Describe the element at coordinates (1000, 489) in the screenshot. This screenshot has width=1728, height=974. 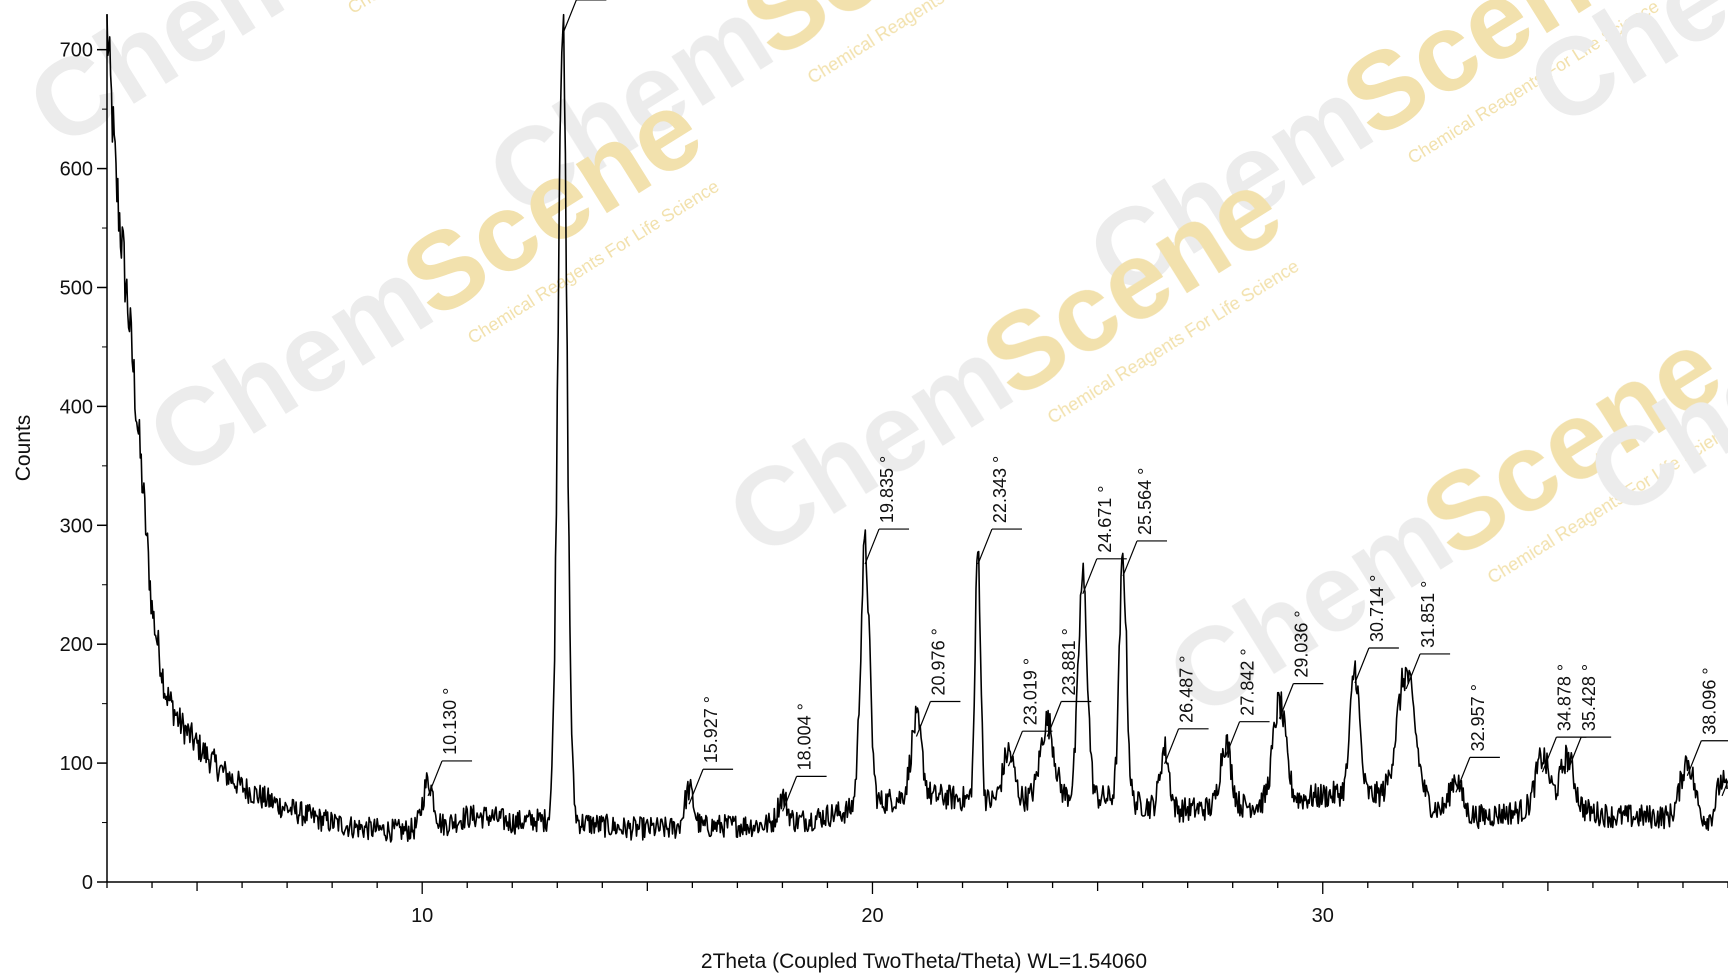
I see `peak-label: 22.343 °` at that location.